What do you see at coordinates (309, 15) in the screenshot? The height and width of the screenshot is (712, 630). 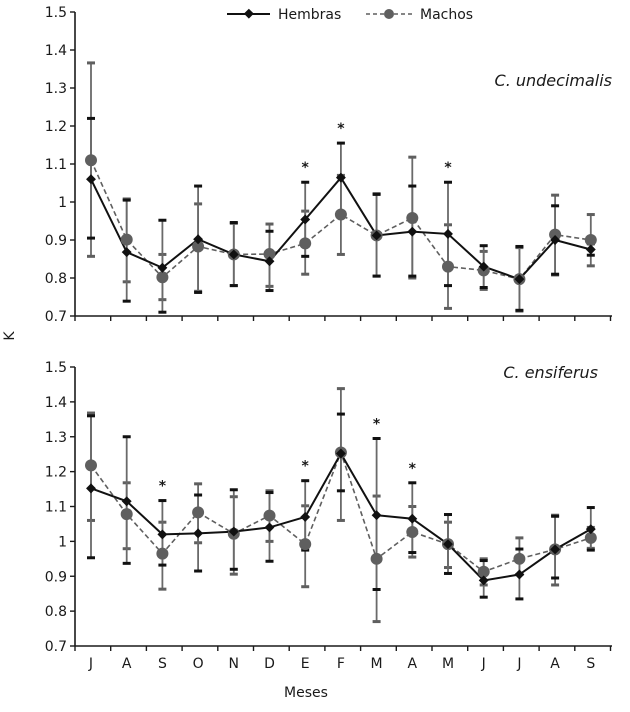 I see `legend-hembras-label: Hembras` at bounding box center [309, 15].